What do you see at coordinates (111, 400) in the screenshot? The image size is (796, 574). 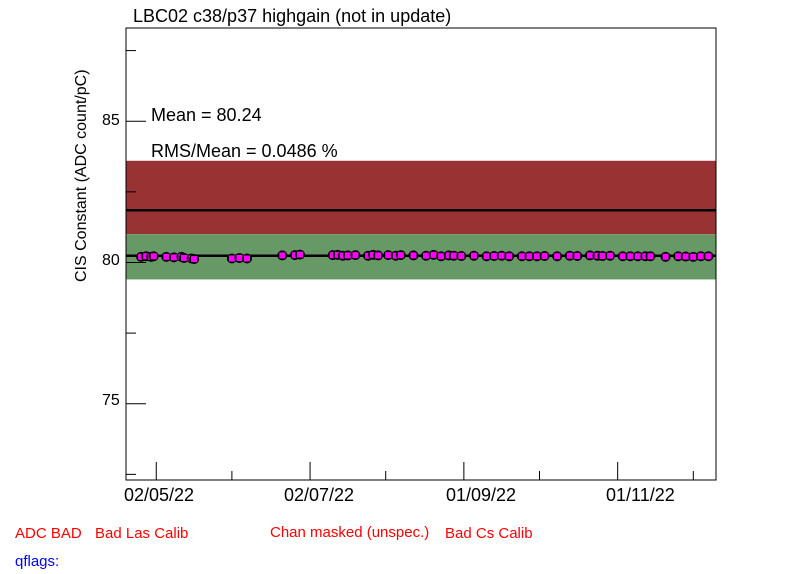 I see `y-tick-label: 75` at bounding box center [111, 400].